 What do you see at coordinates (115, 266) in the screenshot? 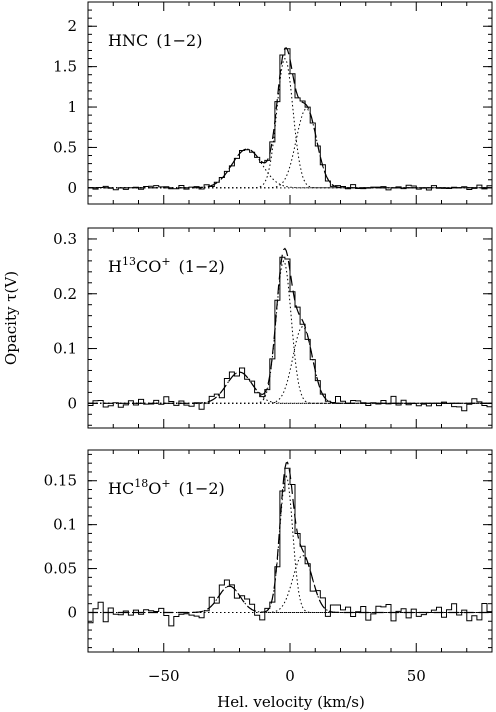
I see `label-species: H` at bounding box center [115, 266].